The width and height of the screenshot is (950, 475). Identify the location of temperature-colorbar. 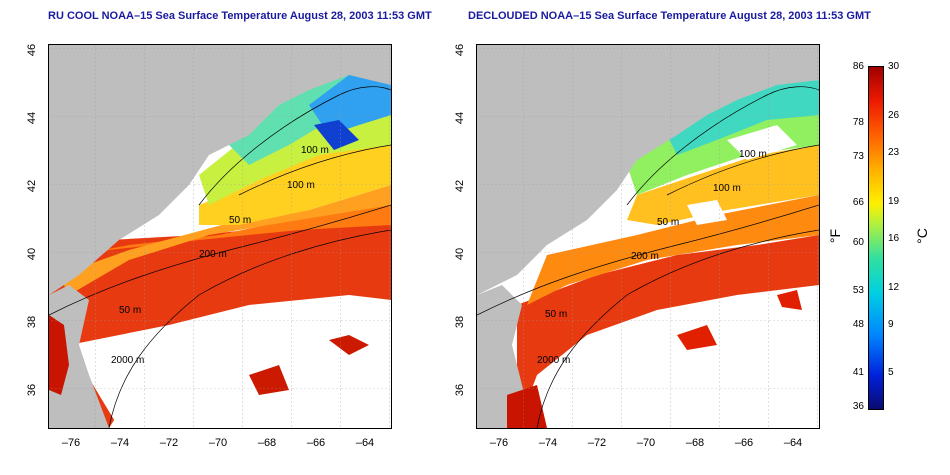
(876, 238).